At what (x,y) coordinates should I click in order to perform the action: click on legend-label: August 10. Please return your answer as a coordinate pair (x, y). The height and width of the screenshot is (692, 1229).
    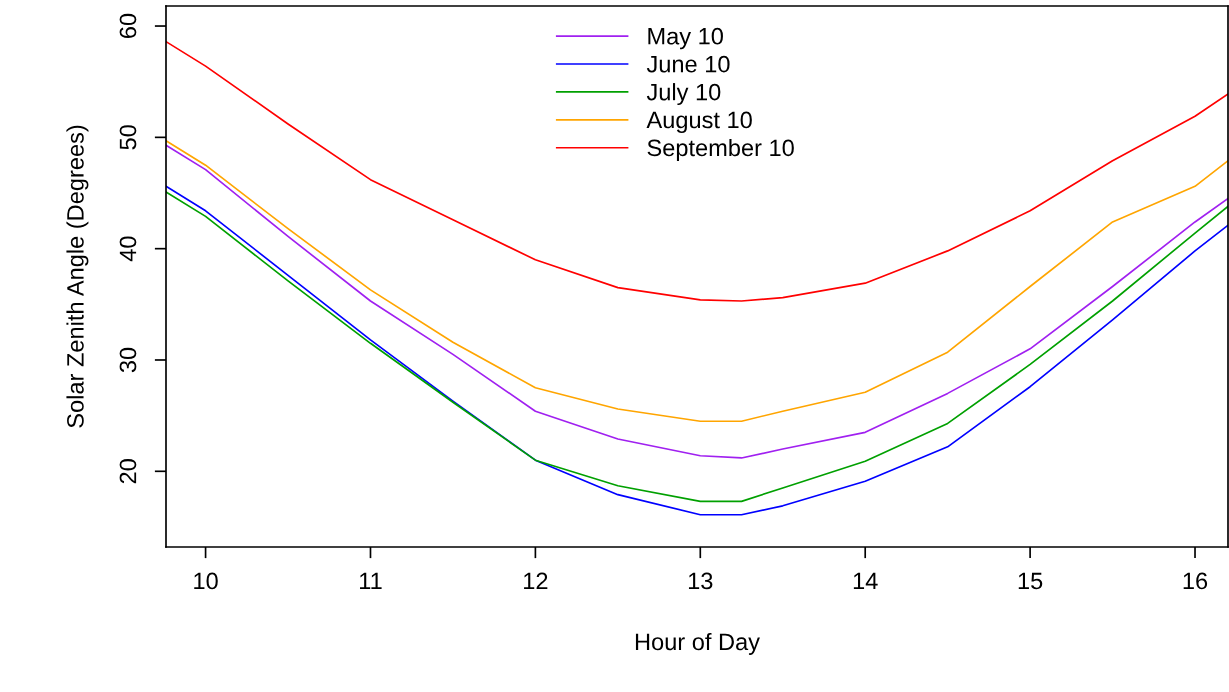
    Looking at the image, I should click on (699, 122).